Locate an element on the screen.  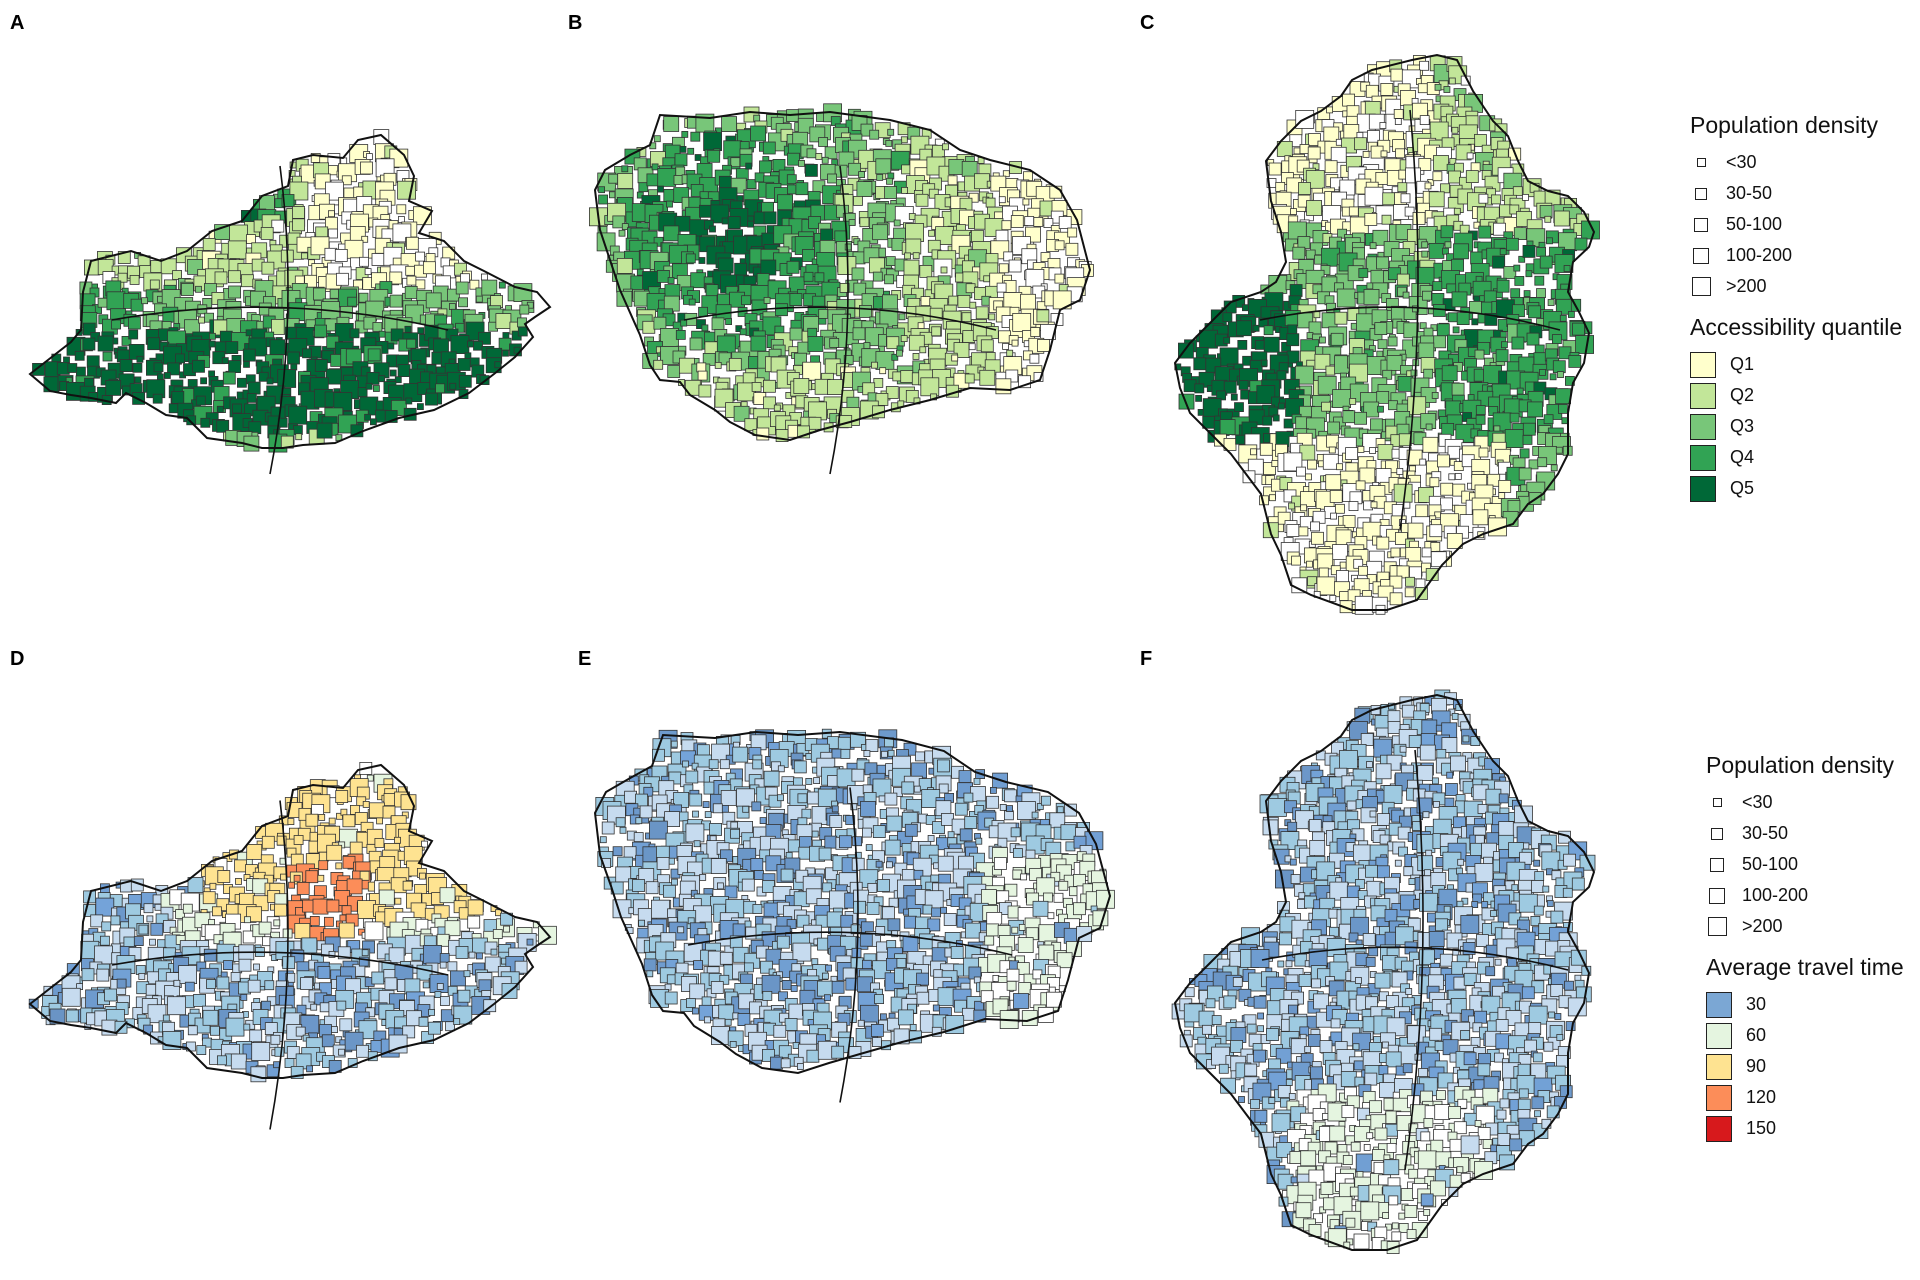
map-panel-c is located at coordinates (1386, 334).